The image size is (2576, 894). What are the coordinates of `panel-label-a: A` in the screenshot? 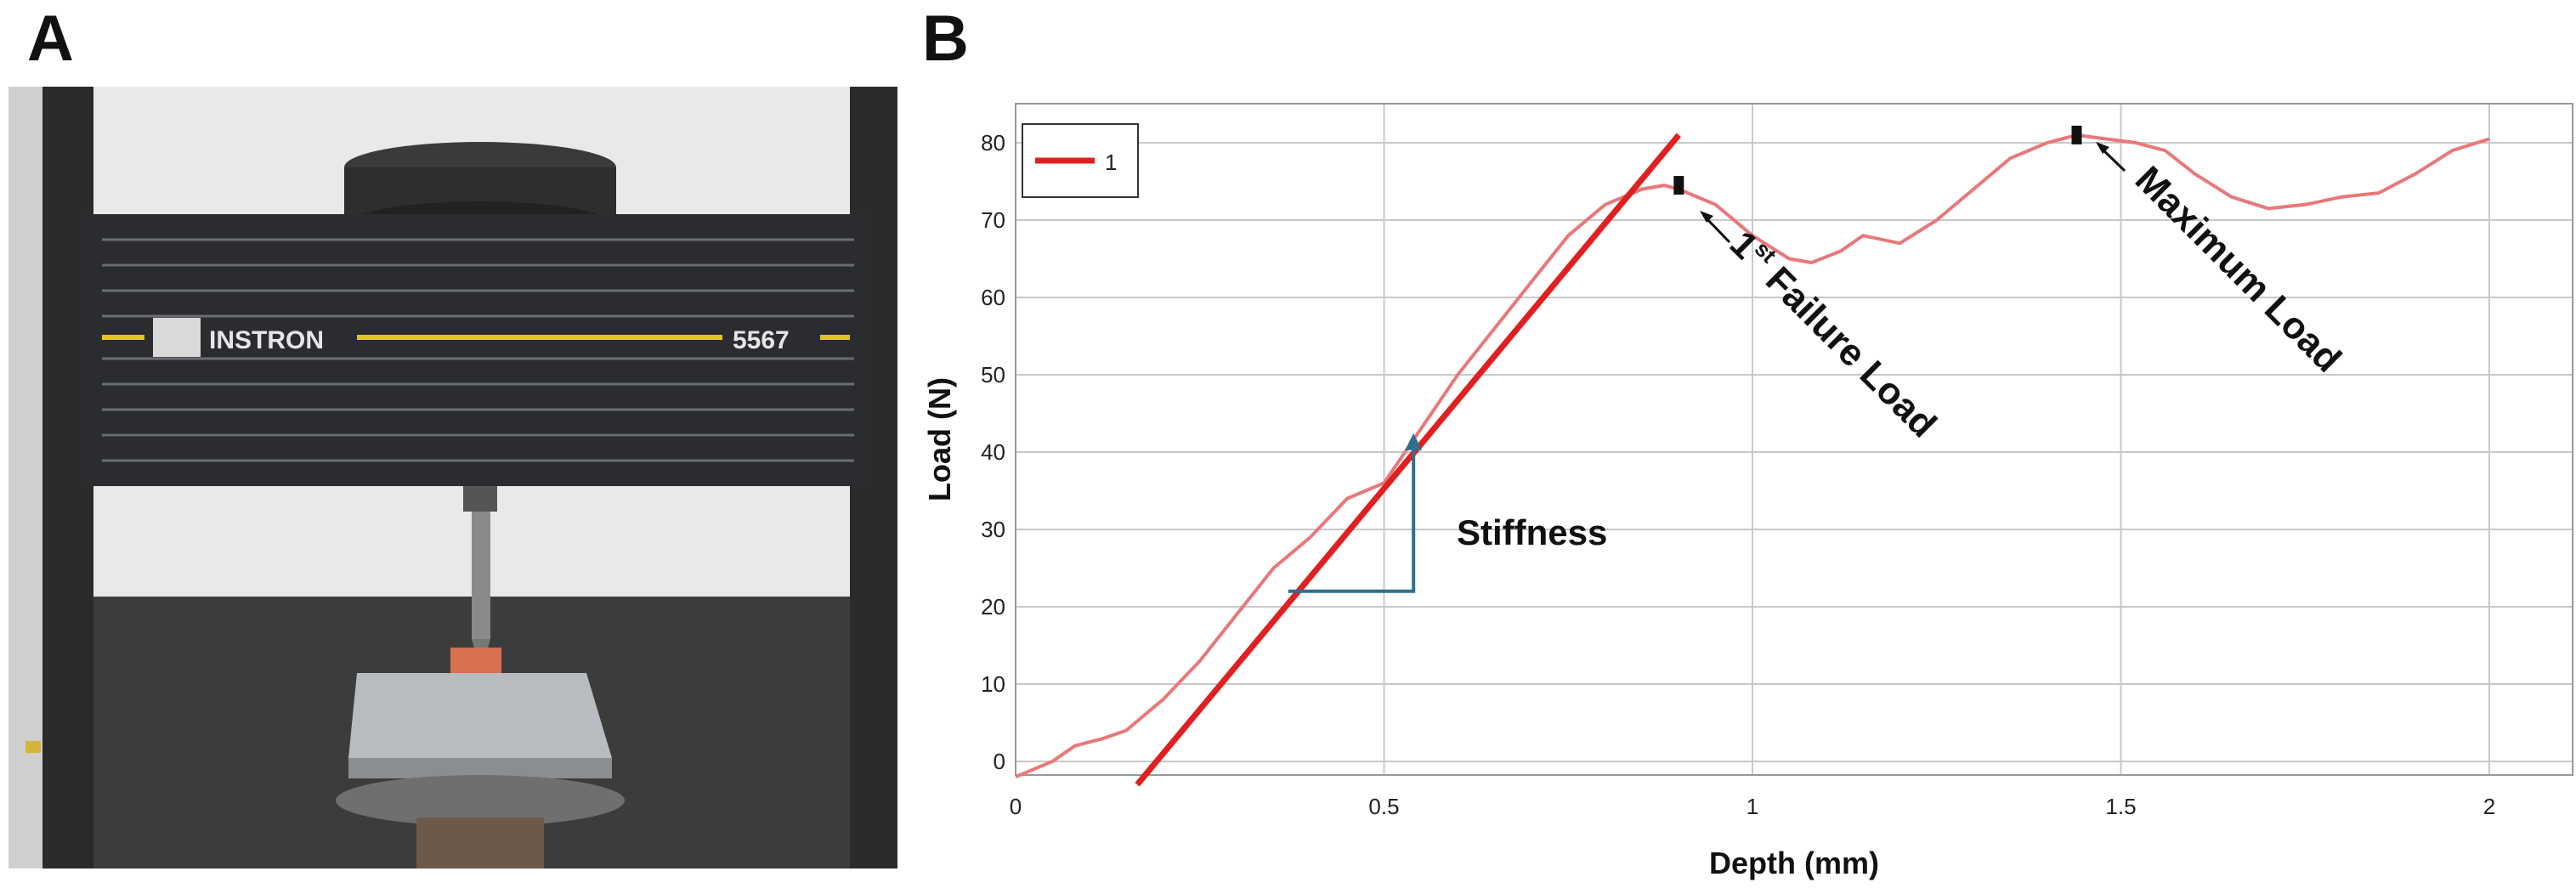 It's located at (50, 39).